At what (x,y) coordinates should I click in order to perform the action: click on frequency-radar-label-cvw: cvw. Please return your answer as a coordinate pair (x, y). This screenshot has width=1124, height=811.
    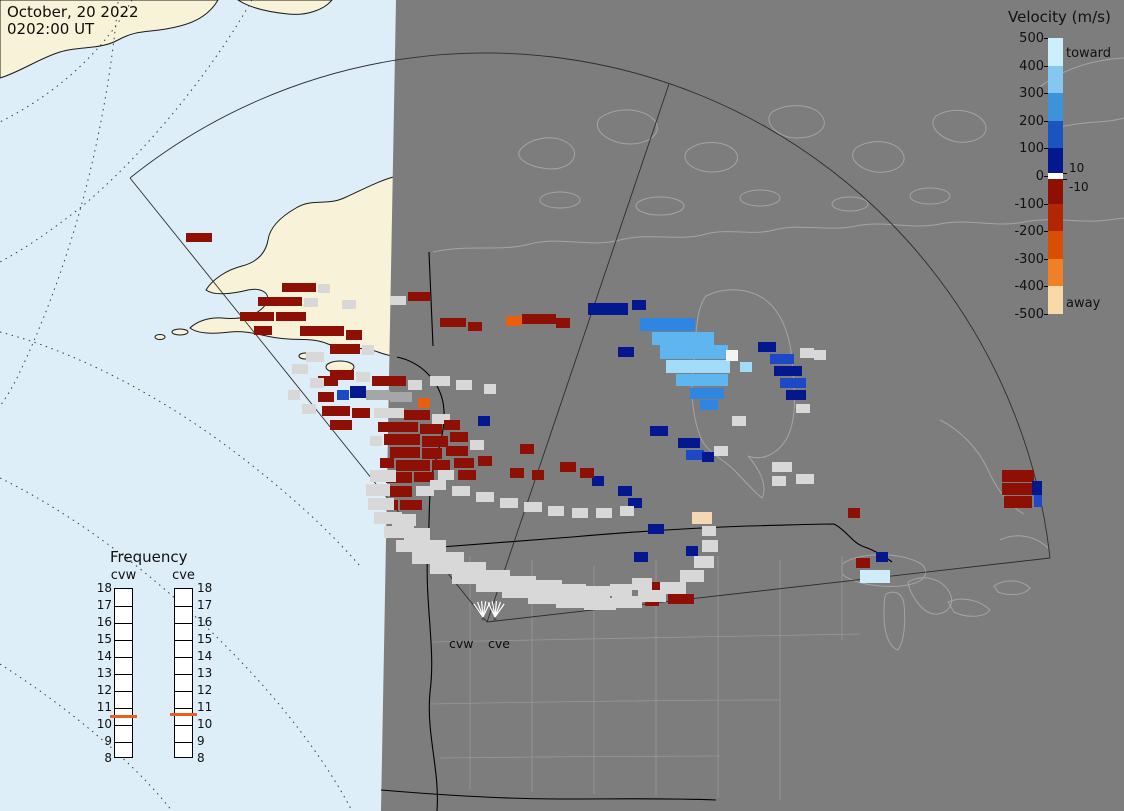
    Looking at the image, I should click on (123, 575).